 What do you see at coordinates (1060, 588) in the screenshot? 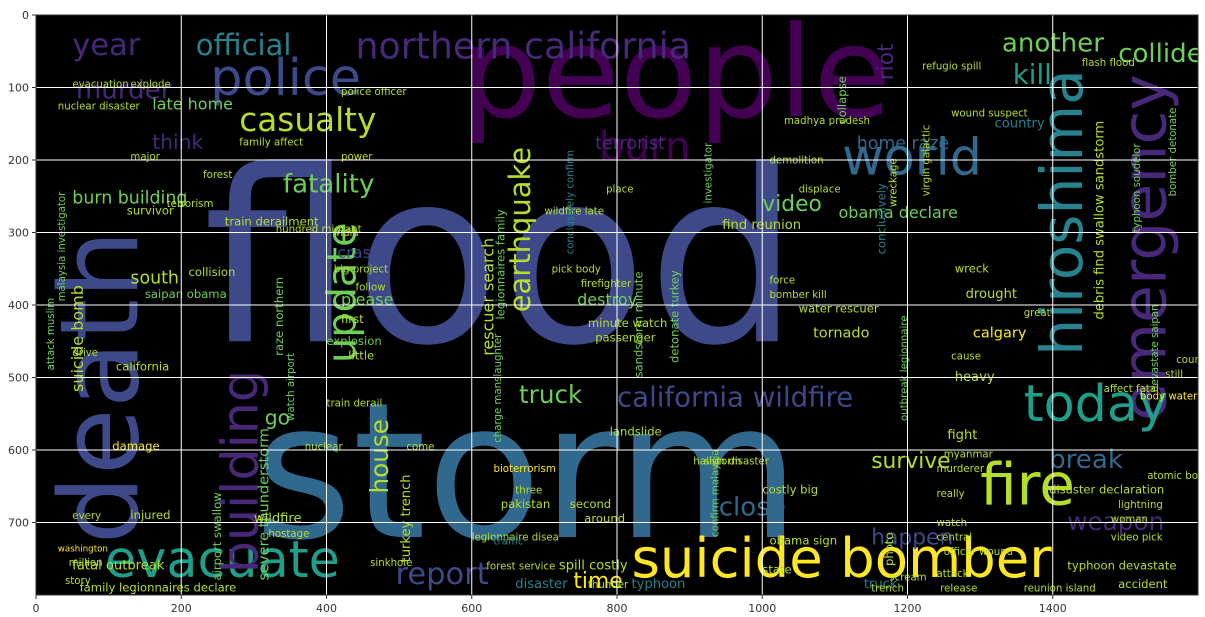
I see `word-reunion-island: reunion island` at bounding box center [1060, 588].